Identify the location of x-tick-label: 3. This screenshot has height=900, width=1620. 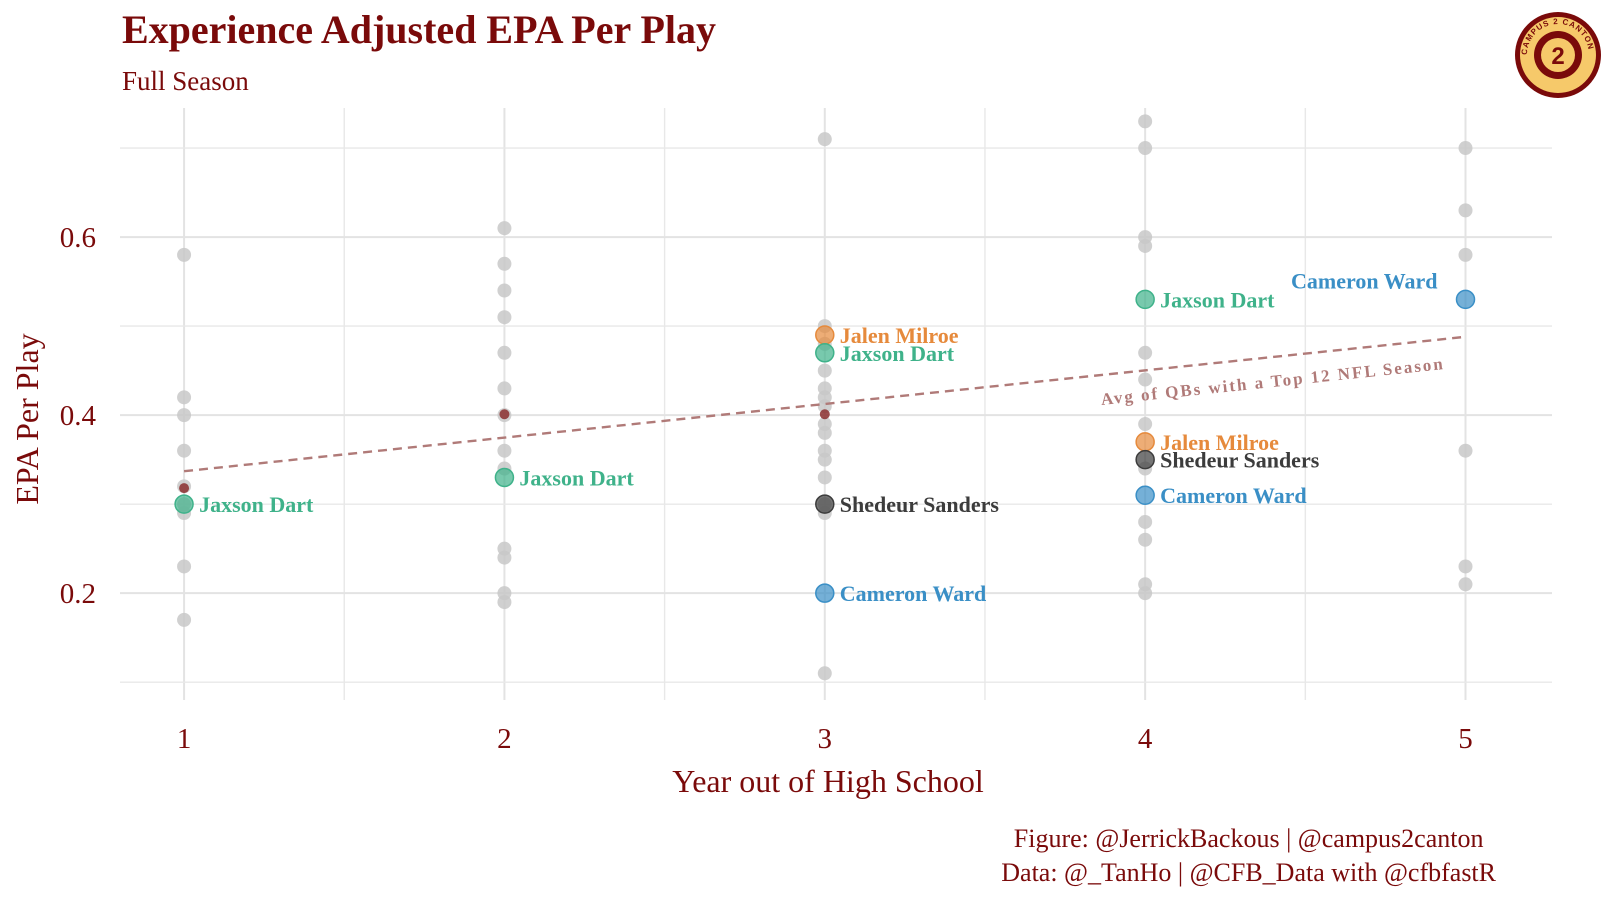
(825, 739).